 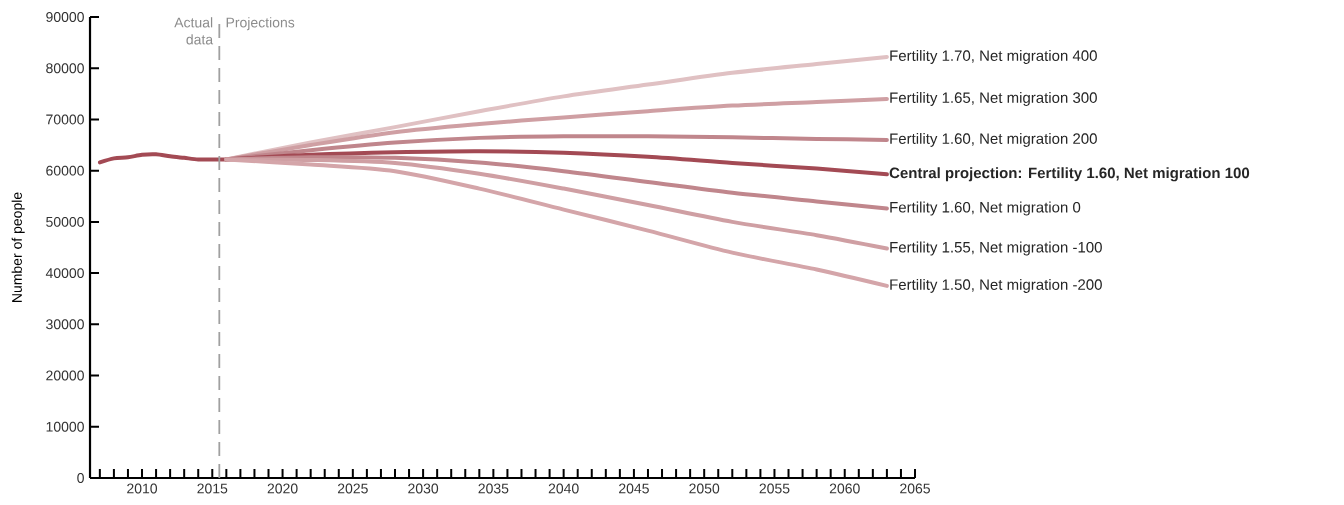 What do you see at coordinates (65, 375) in the screenshot?
I see `y-tick-label: 20000` at bounding box center [65, 375].